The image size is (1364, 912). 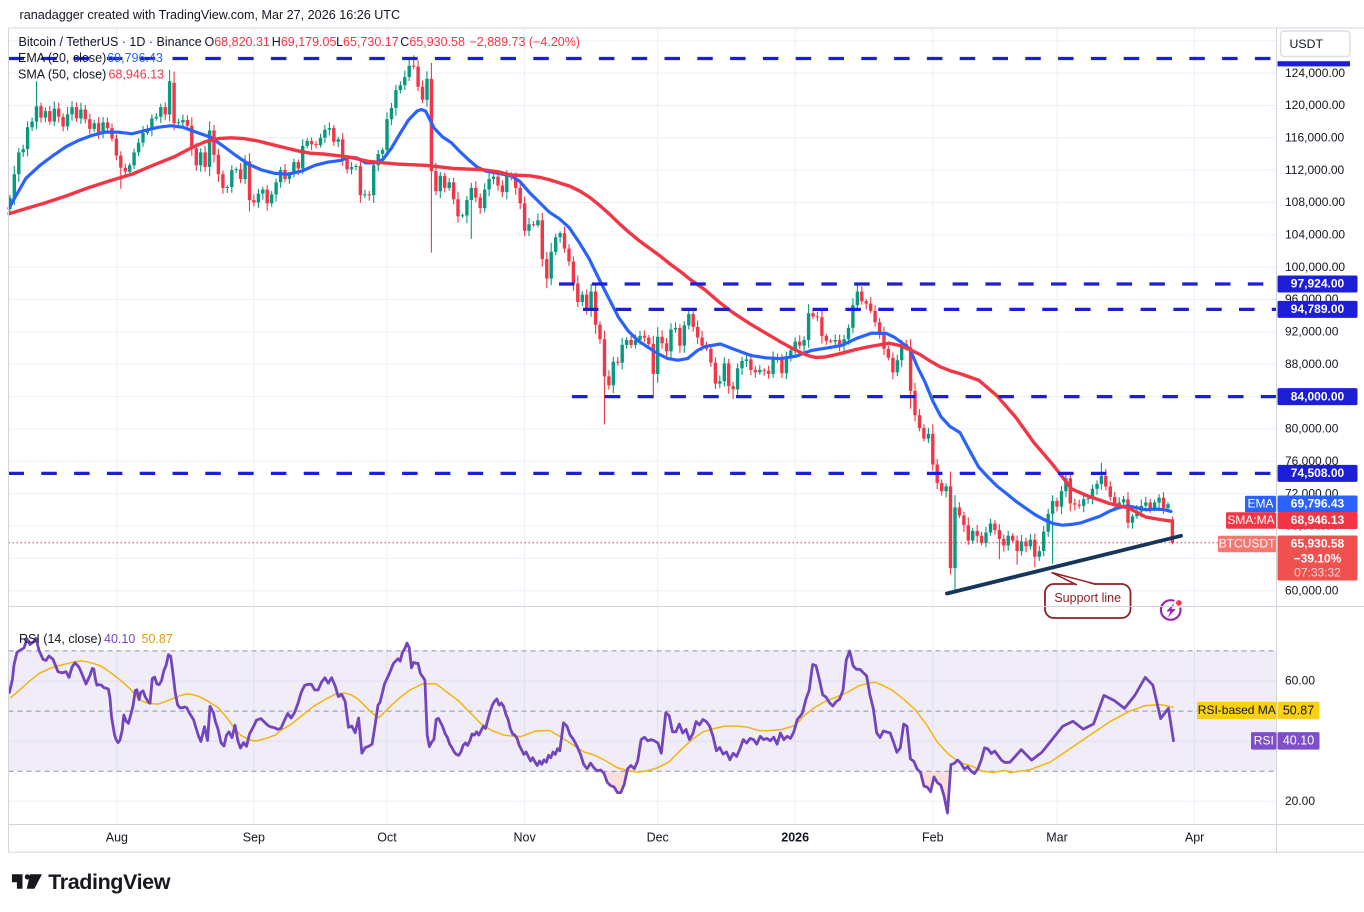 What do you see at coordinates (1250, 520) in the screenshot?
I see `svg-text: SMA:MA` at bounding box center [1250, 520].